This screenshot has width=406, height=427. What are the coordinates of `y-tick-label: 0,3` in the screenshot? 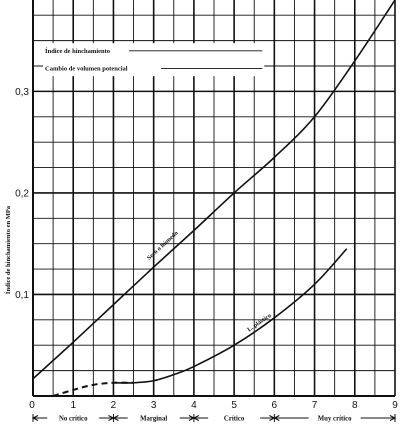 It's located at (22, 92).